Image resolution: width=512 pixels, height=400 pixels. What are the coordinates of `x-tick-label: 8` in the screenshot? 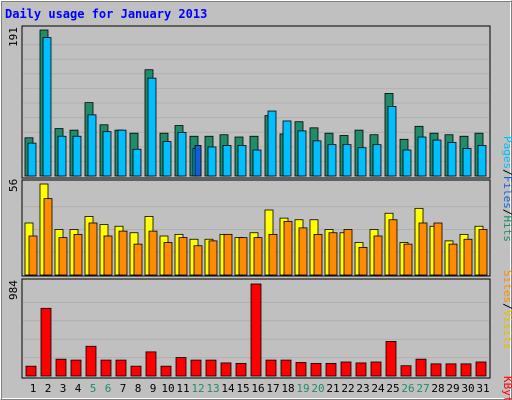 It's located at (138, 388).